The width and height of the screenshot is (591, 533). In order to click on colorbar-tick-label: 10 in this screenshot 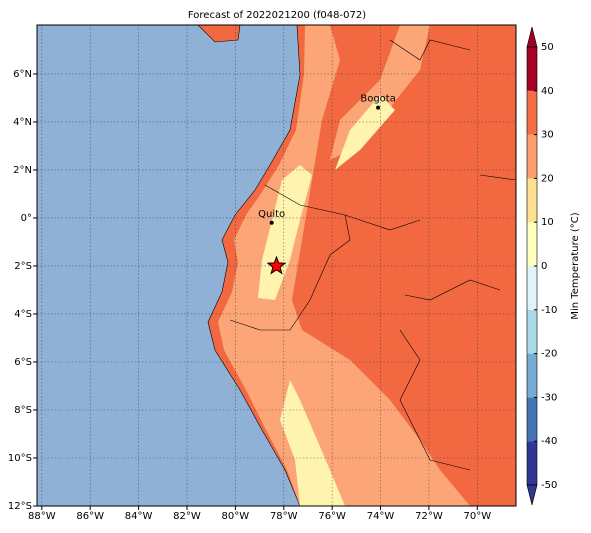, I will do `click(547, 222)`.